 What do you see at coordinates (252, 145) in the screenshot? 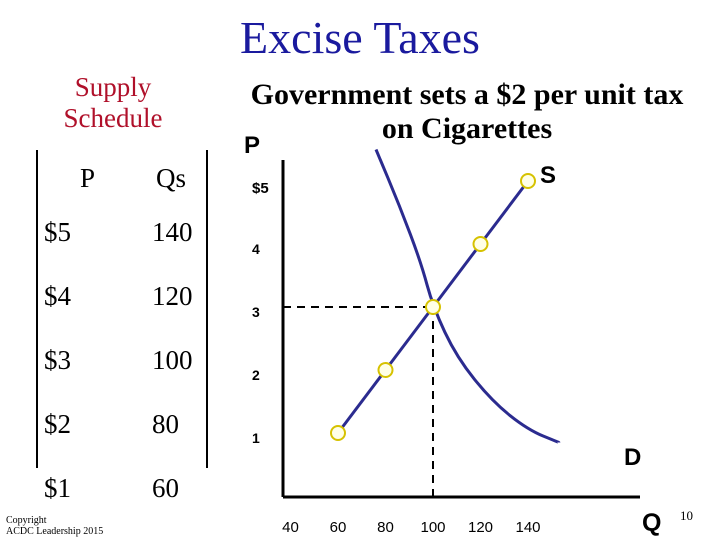
I see `y-axis-label: P` at bounding box center [252, 145].